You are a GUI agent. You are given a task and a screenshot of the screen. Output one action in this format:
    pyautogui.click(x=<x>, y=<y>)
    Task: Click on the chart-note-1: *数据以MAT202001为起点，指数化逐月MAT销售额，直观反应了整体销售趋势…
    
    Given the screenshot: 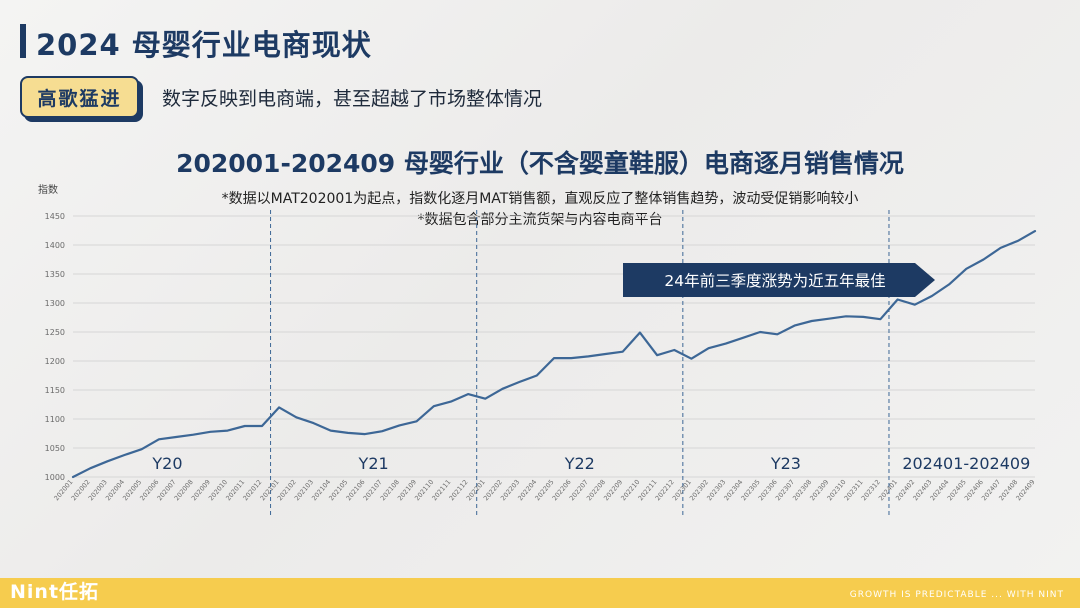 What is the action you would take?
    pyautogui.click(x=540, y=199)
    